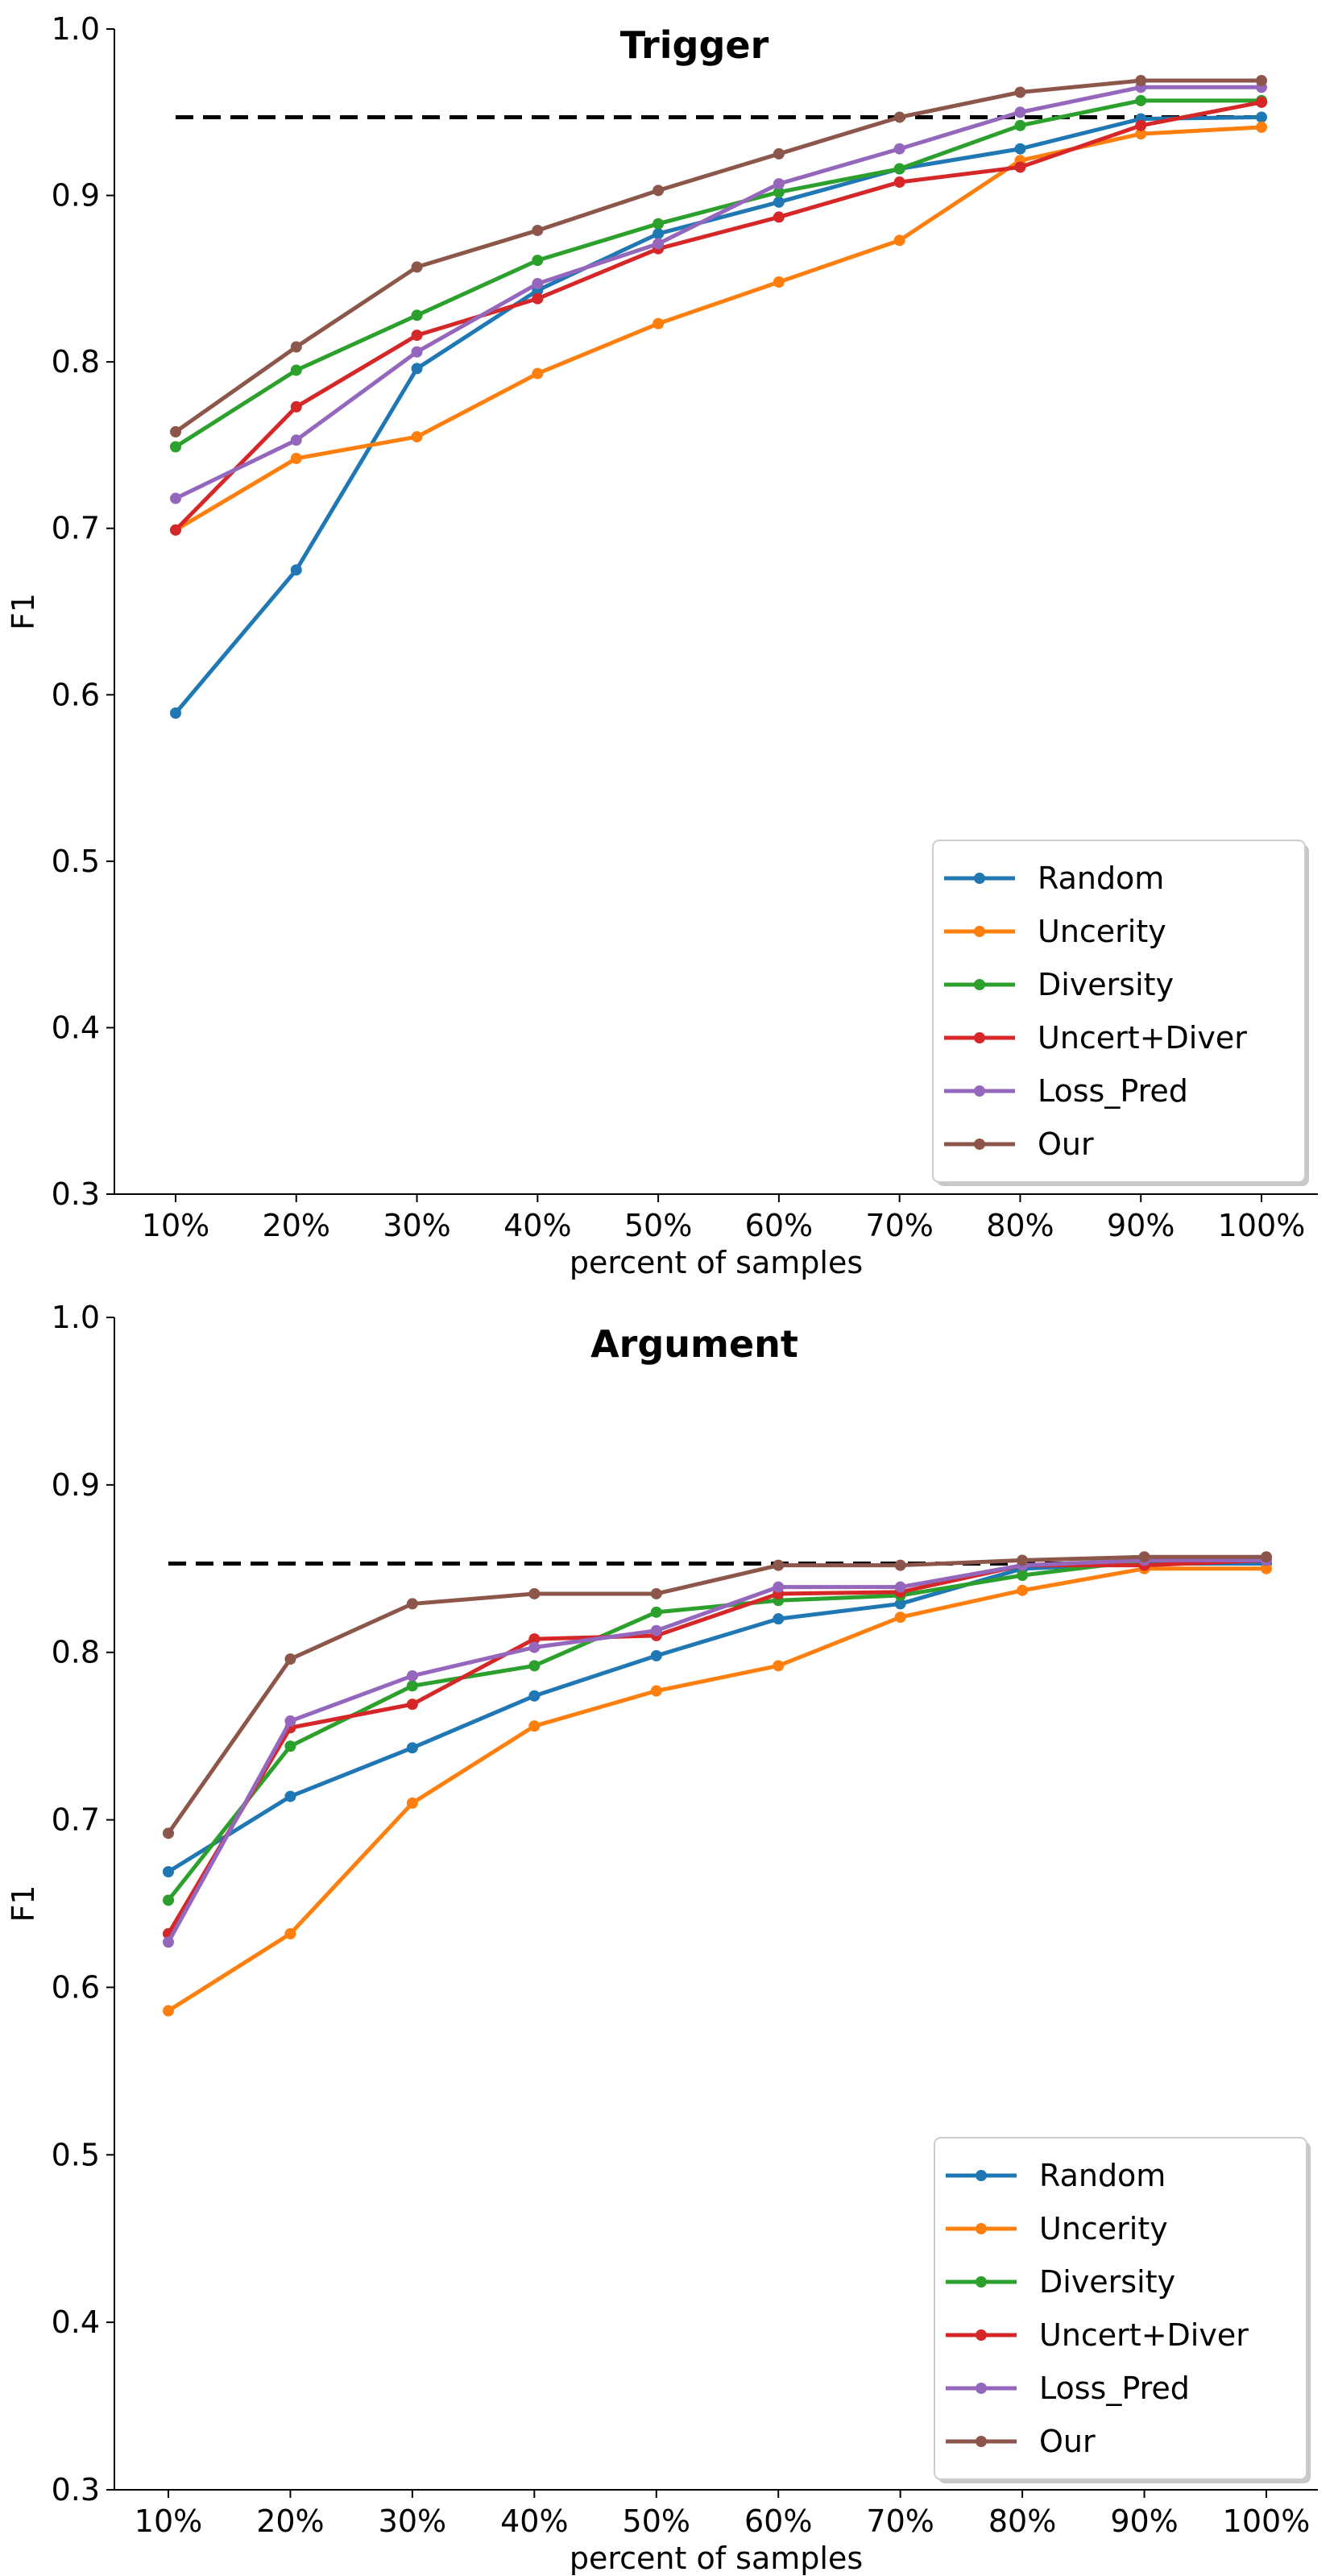 The image size is (1334, 2576). I want to click on y-tick-label: 0.7, so click(76, 1820).